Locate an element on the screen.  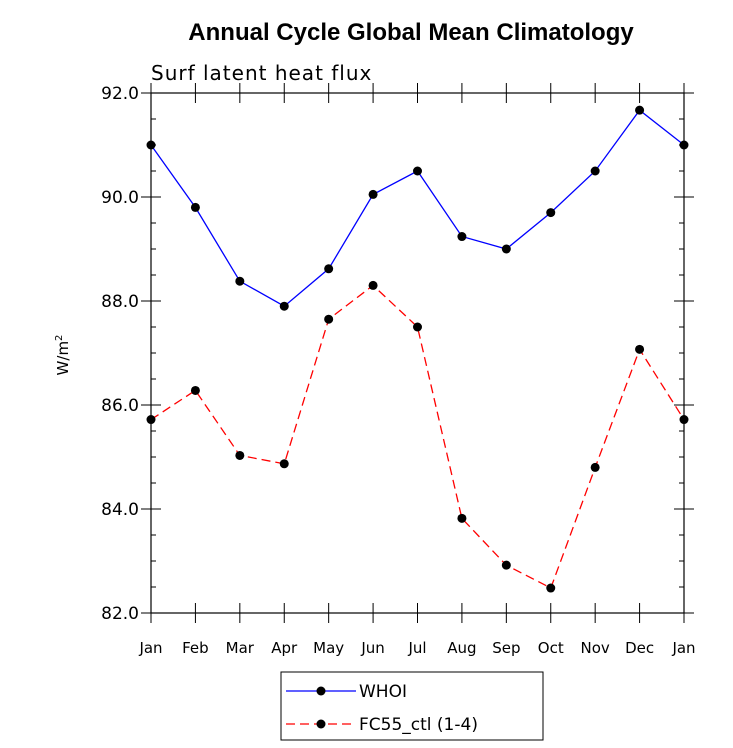
y-axis-label: W/m2 is located at coordinates (63, 355).